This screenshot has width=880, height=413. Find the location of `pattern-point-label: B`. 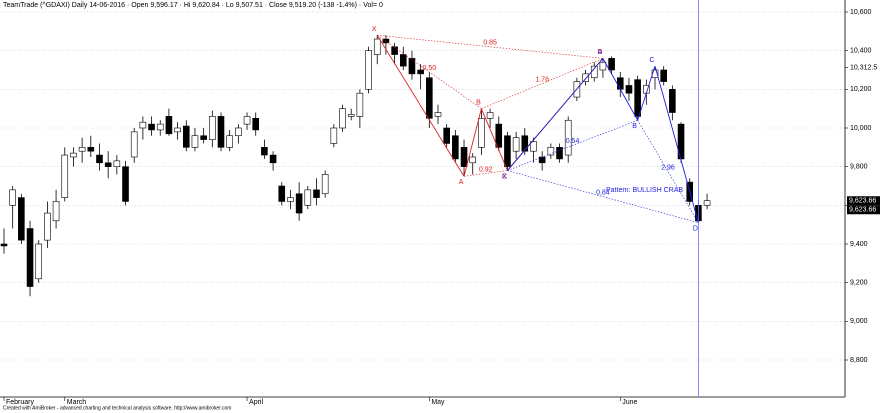

pattern-point-label: B is located at coordinates (634, 126).